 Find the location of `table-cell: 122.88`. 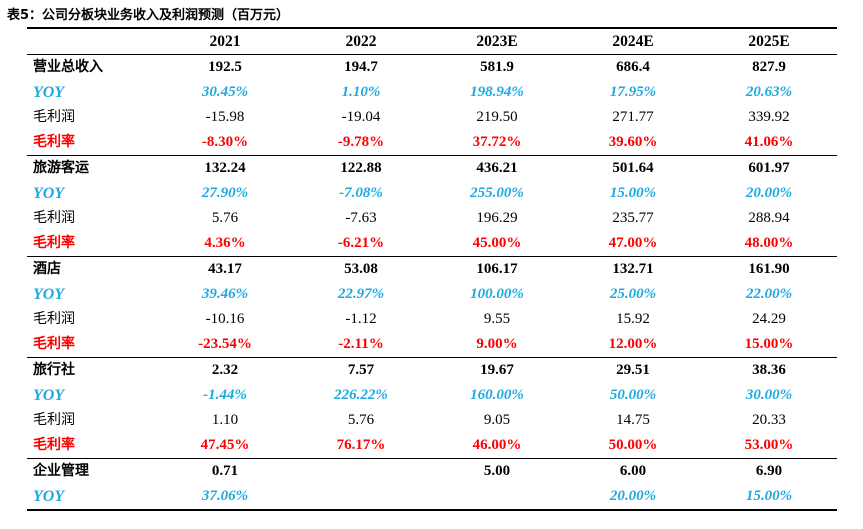

table-cell: 122.88 is located at coordinates (361, 168).